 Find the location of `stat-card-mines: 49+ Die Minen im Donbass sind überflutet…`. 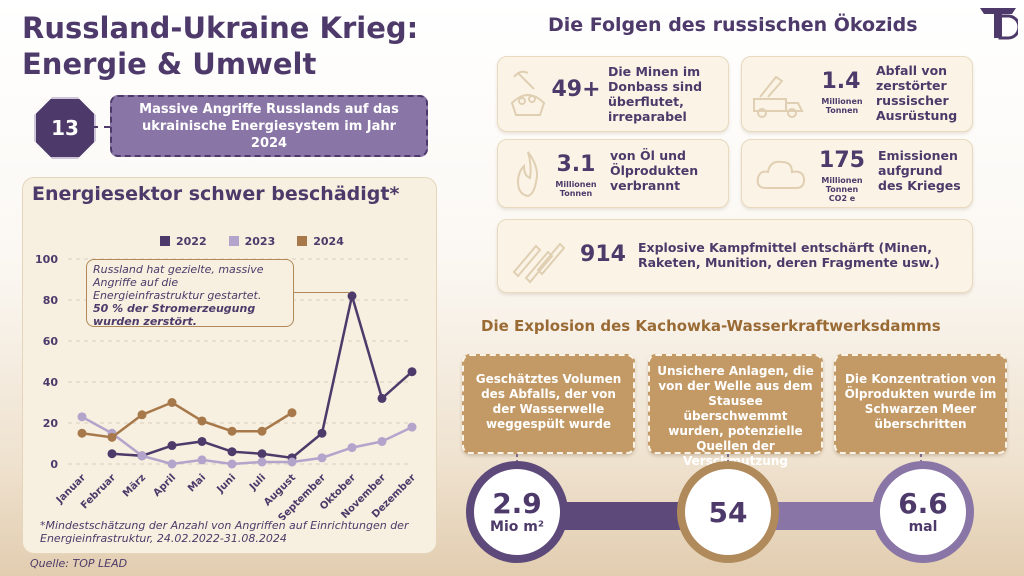

stat-card-mines: 49+ Die Minen im Donbass sind überflutet… is located at coordinates (613, 94).